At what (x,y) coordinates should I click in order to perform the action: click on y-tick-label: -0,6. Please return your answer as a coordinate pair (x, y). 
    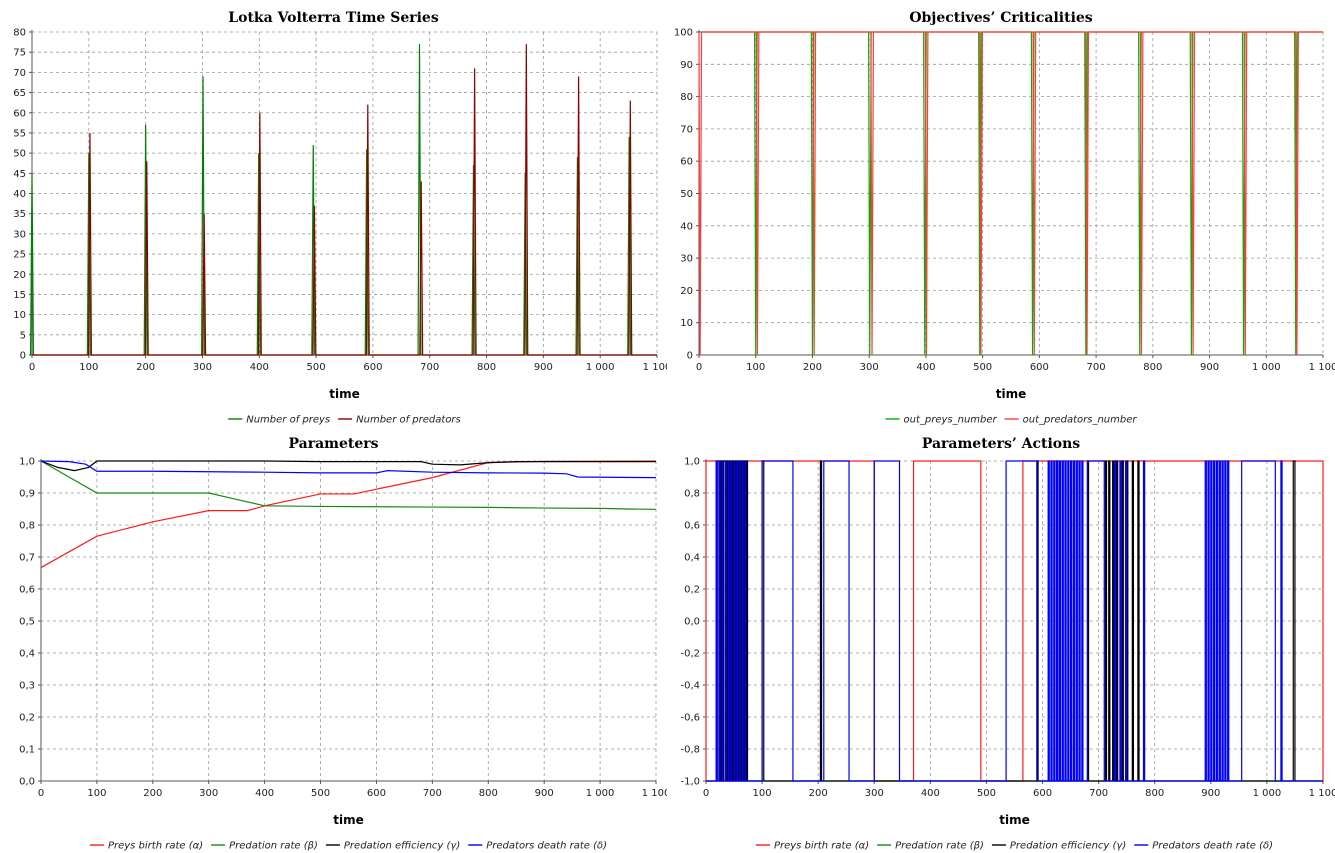
    Looking at the image, I should click on (690, 718).